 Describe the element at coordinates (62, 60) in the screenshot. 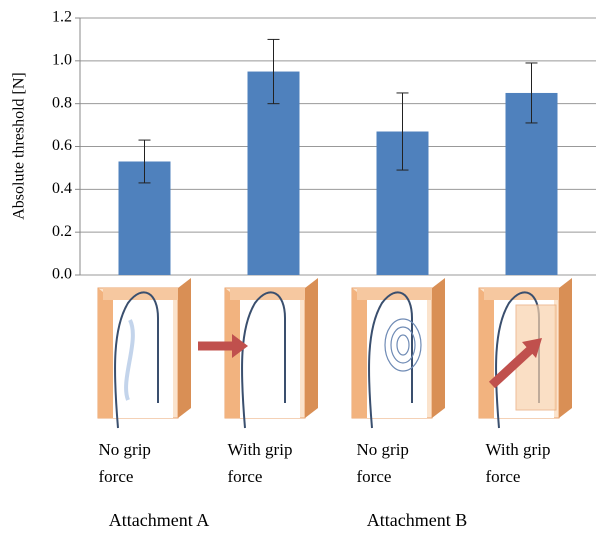

I see `y-tick-label: 1.0` at that location.